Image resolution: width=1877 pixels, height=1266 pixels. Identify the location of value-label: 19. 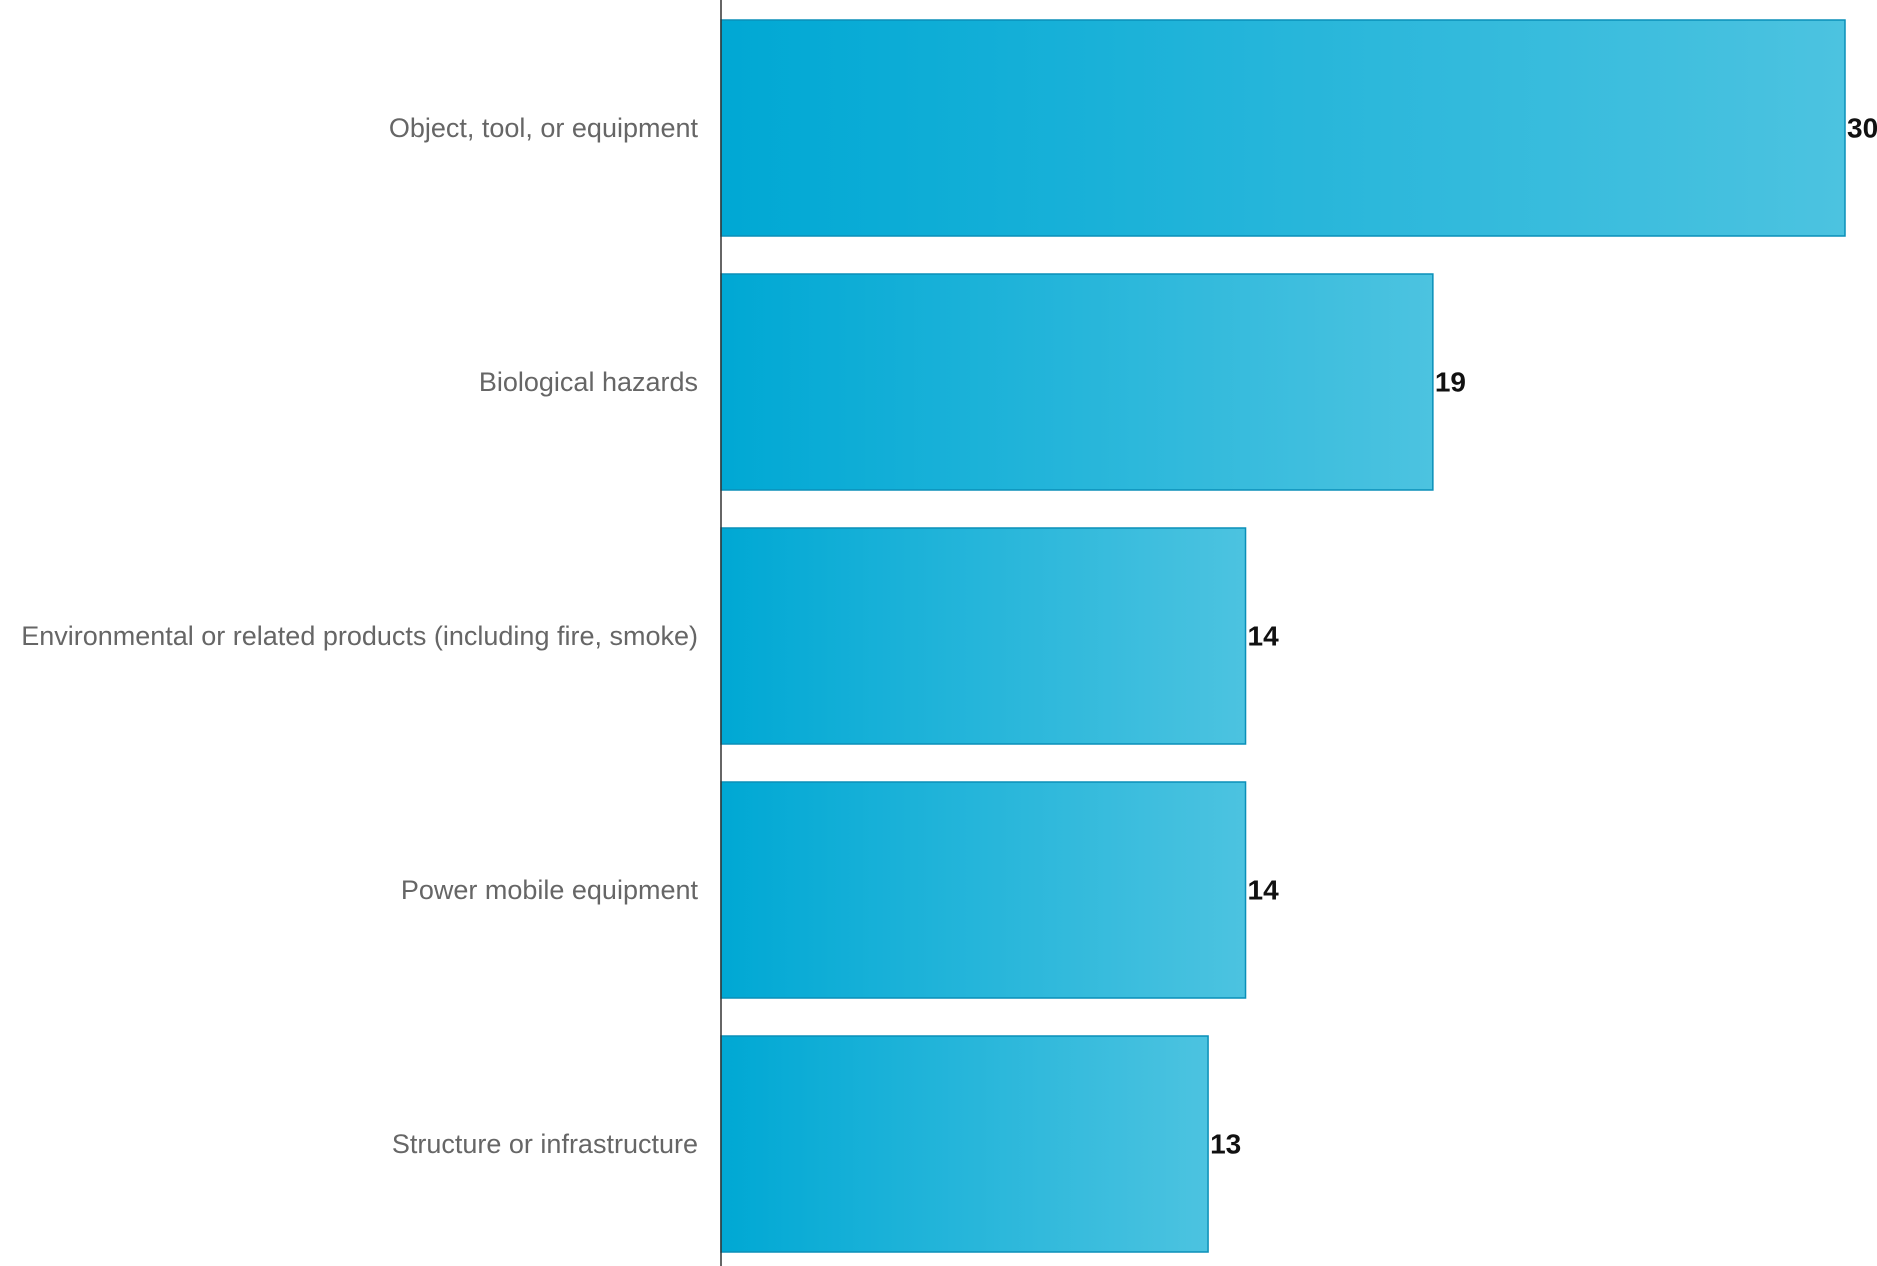
(1450, 382).